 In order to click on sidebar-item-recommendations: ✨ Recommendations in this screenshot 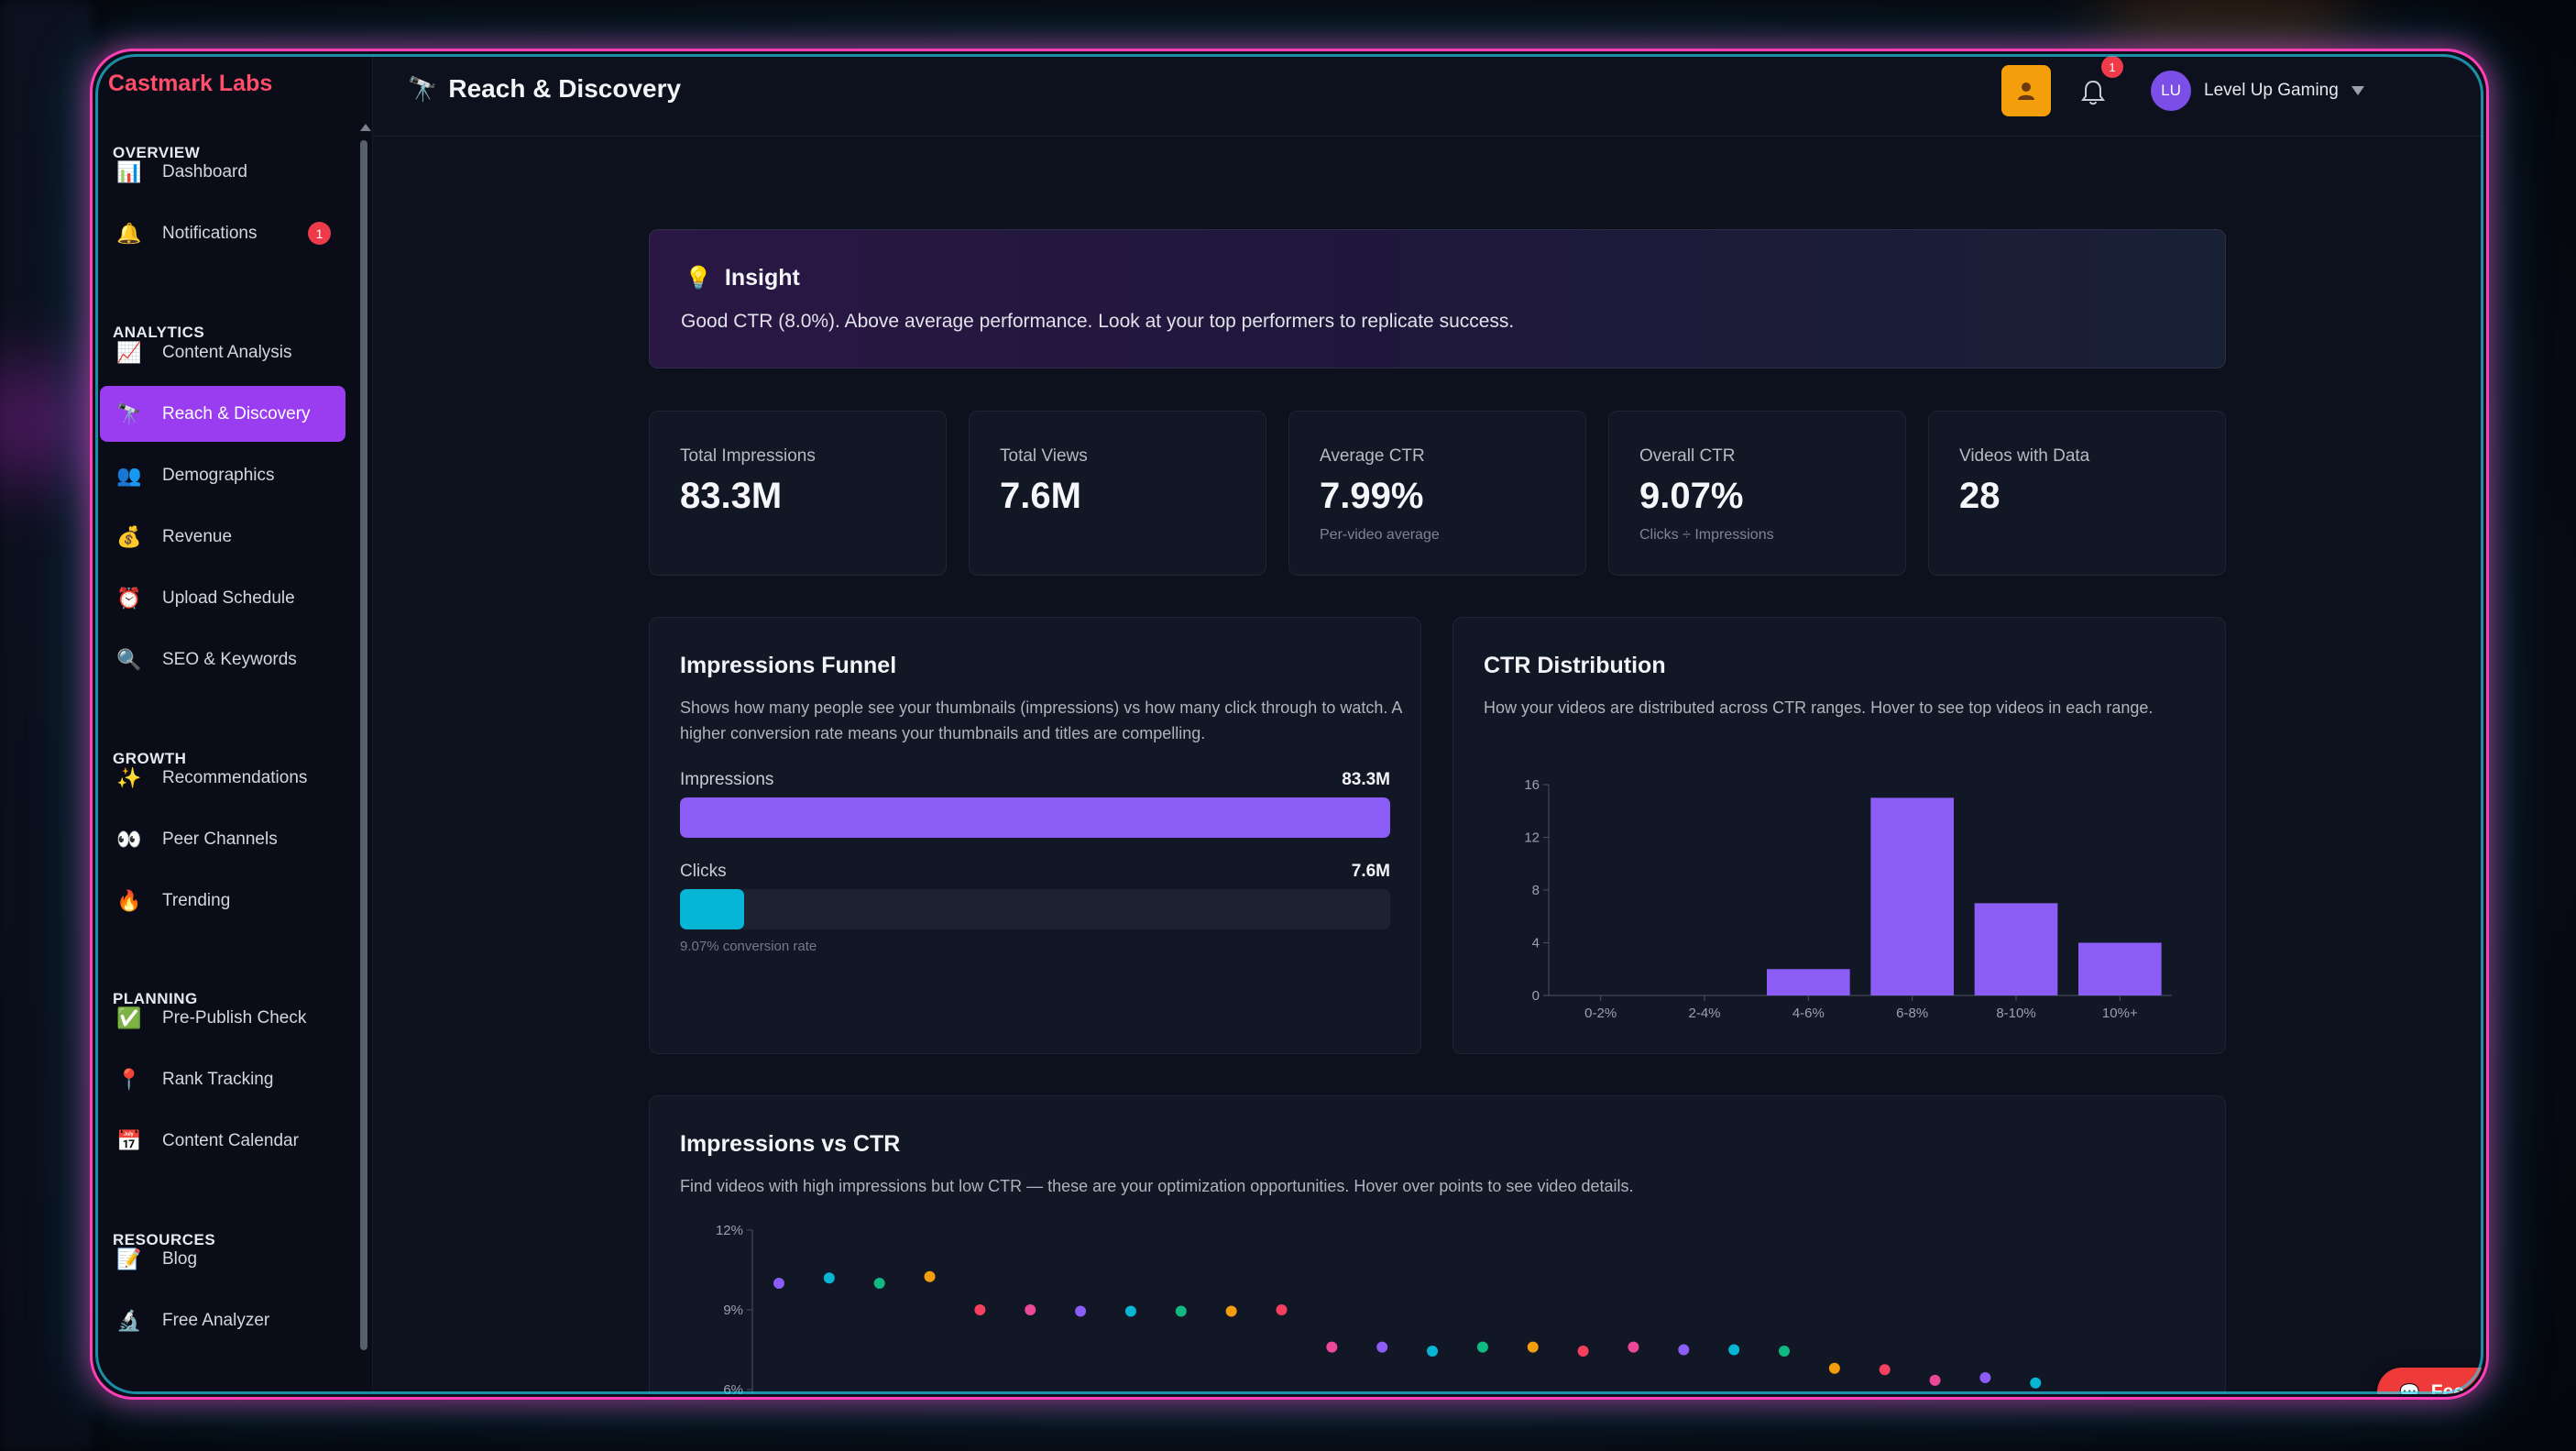, I will do `click(222, 778)`.